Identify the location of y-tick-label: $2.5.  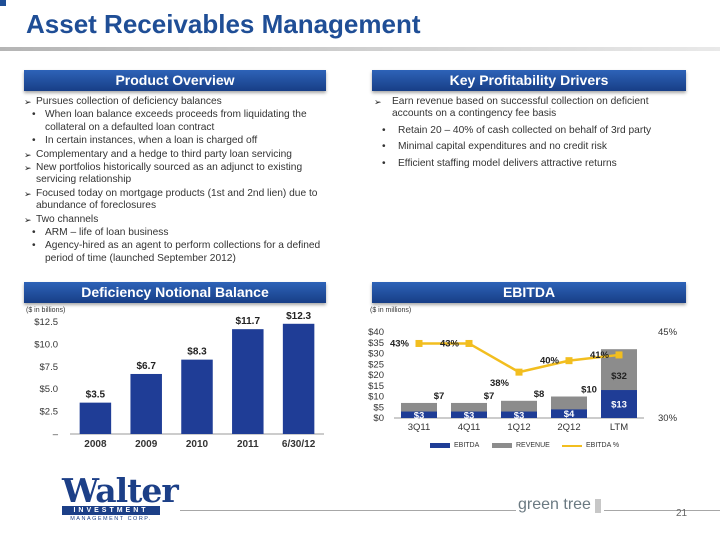
(49, 412).